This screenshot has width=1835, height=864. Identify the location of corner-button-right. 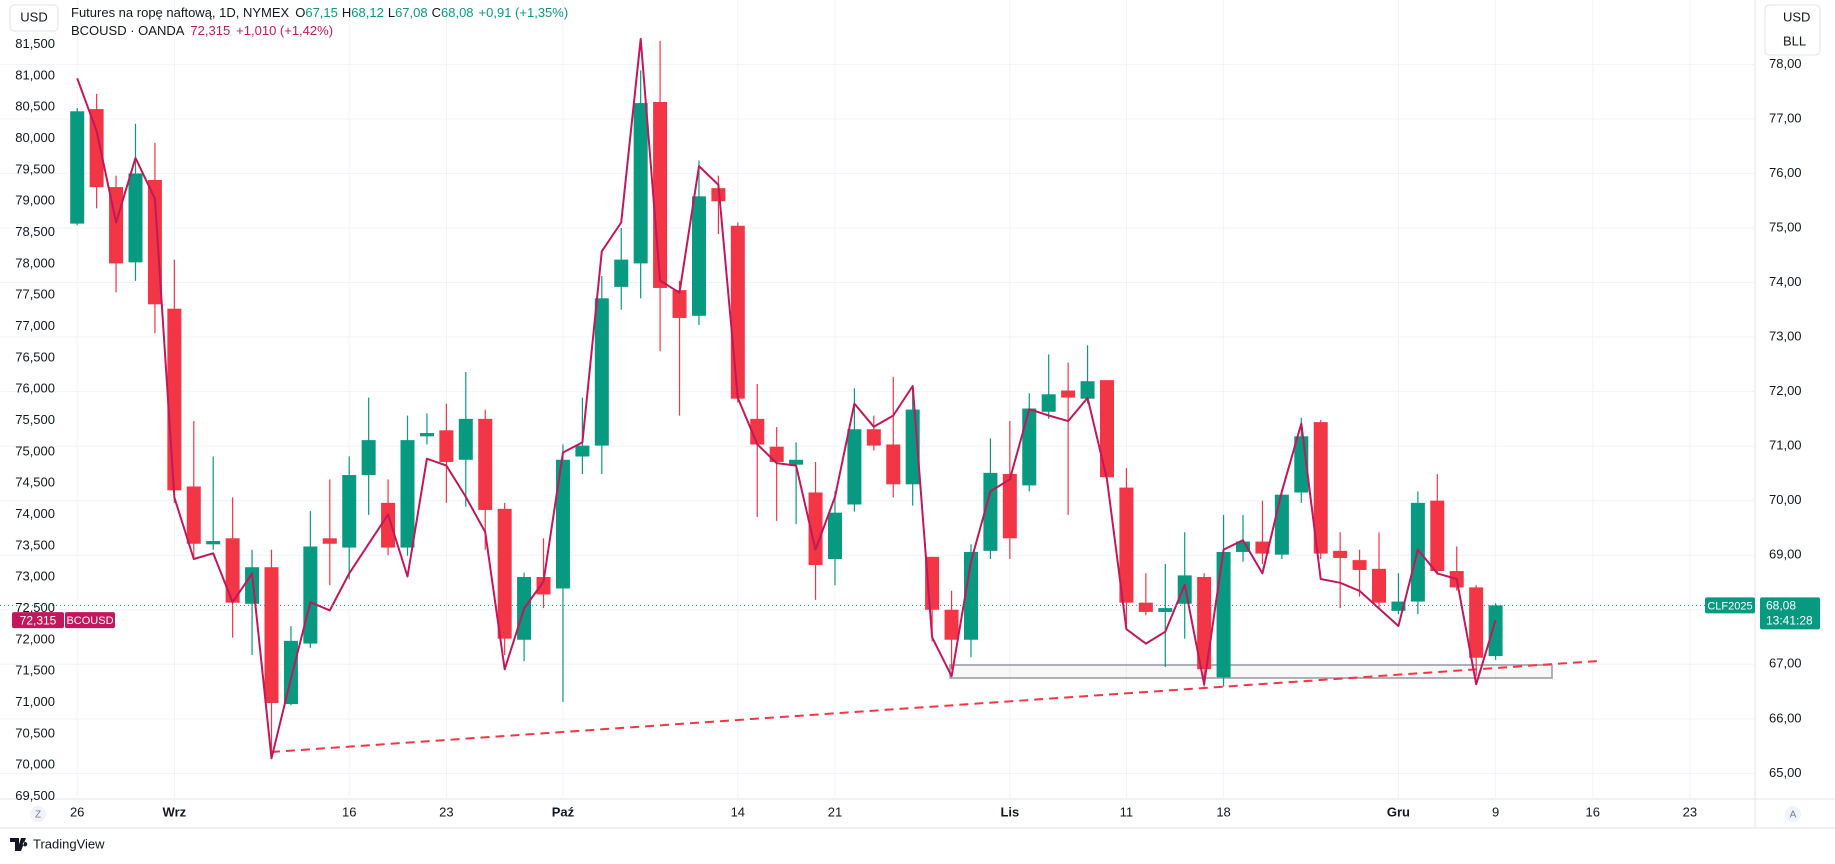
(1793, 814).